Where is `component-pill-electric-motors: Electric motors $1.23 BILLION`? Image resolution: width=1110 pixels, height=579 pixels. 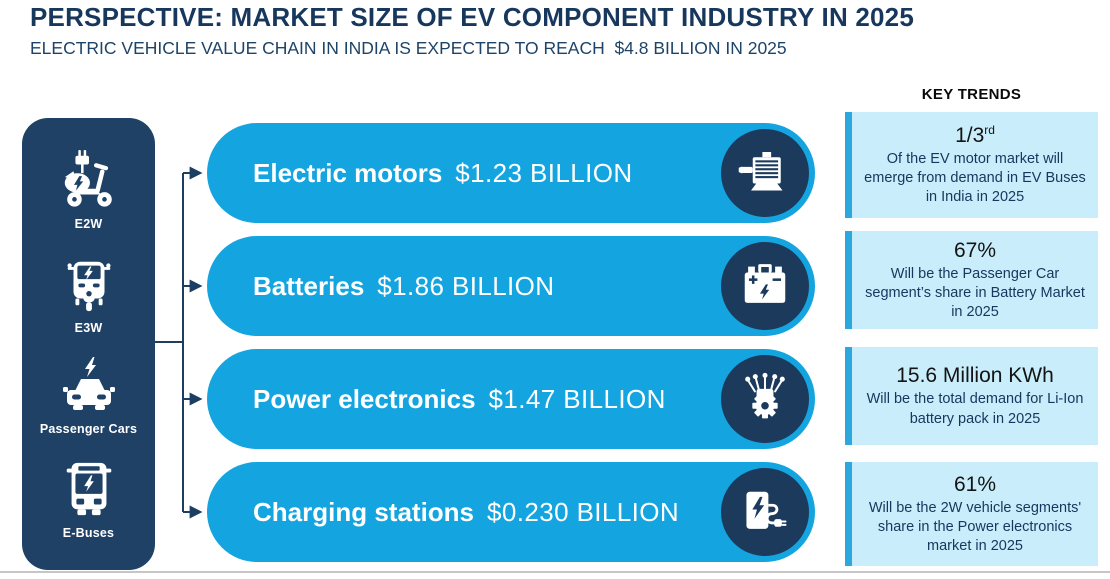 component-pill-electric-motors: Electric motors $1.23 BILLION is located at coordinates (511, 173).